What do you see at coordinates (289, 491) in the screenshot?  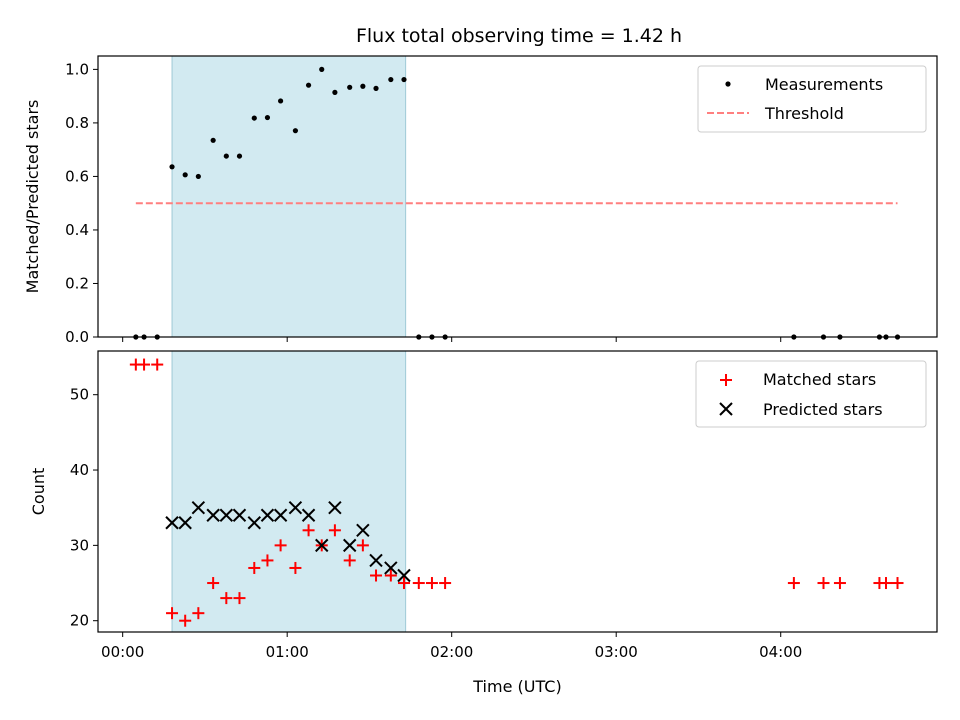 I see `bottom-shaded-region` at bounding box center [289, 491].